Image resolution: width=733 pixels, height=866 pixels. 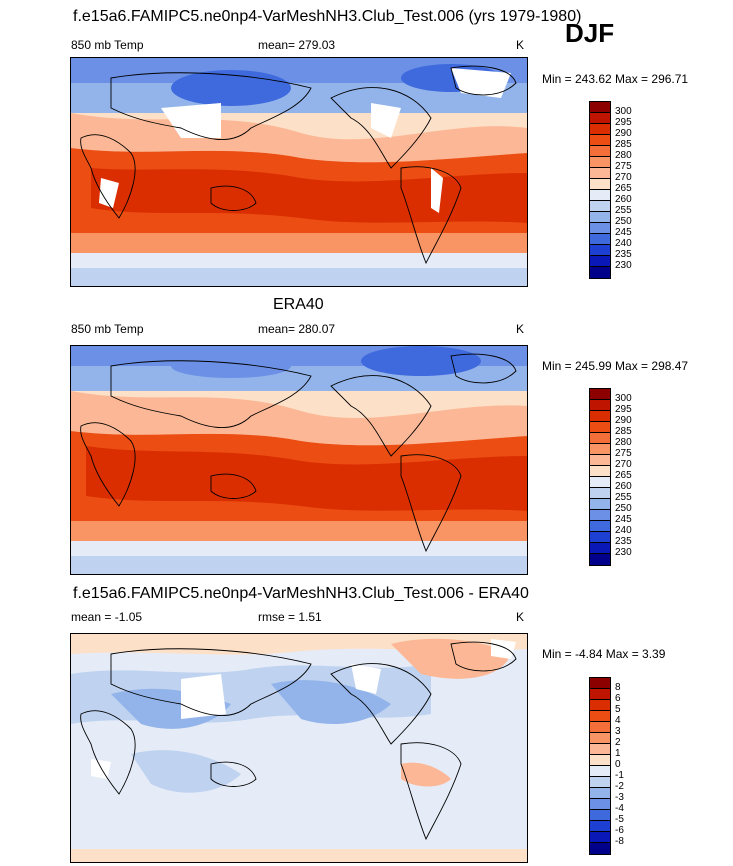 I want to click on panel1-units: K, so click(x=520, y=45).